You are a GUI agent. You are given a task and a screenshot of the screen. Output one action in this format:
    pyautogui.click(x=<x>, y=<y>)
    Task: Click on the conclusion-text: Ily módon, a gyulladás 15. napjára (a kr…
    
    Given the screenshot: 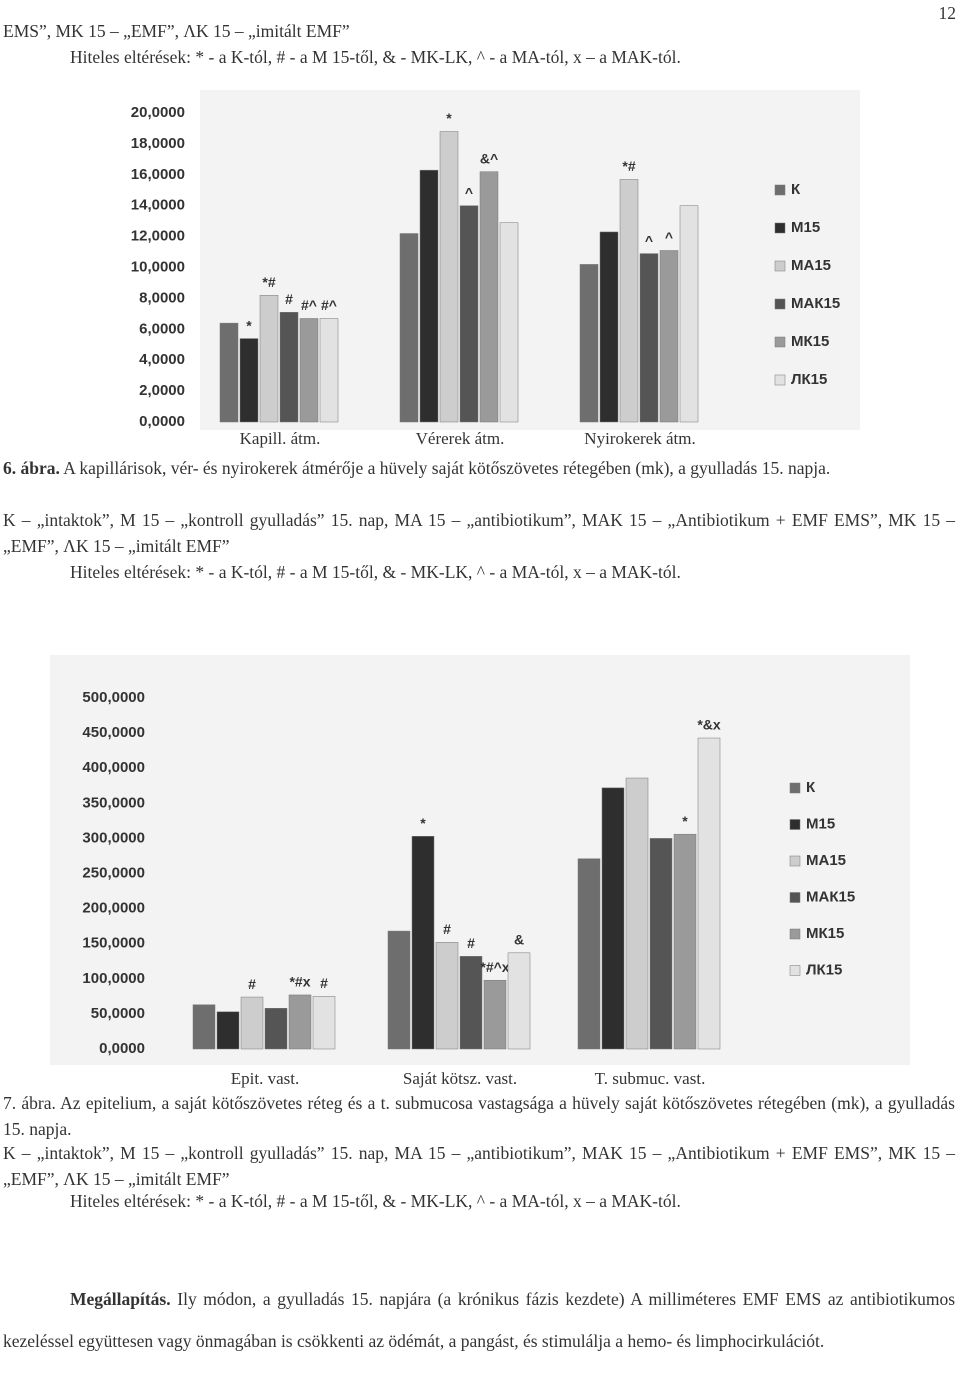 What is the action you would take?
    pyautogui.click(x=479, y=1320)
    